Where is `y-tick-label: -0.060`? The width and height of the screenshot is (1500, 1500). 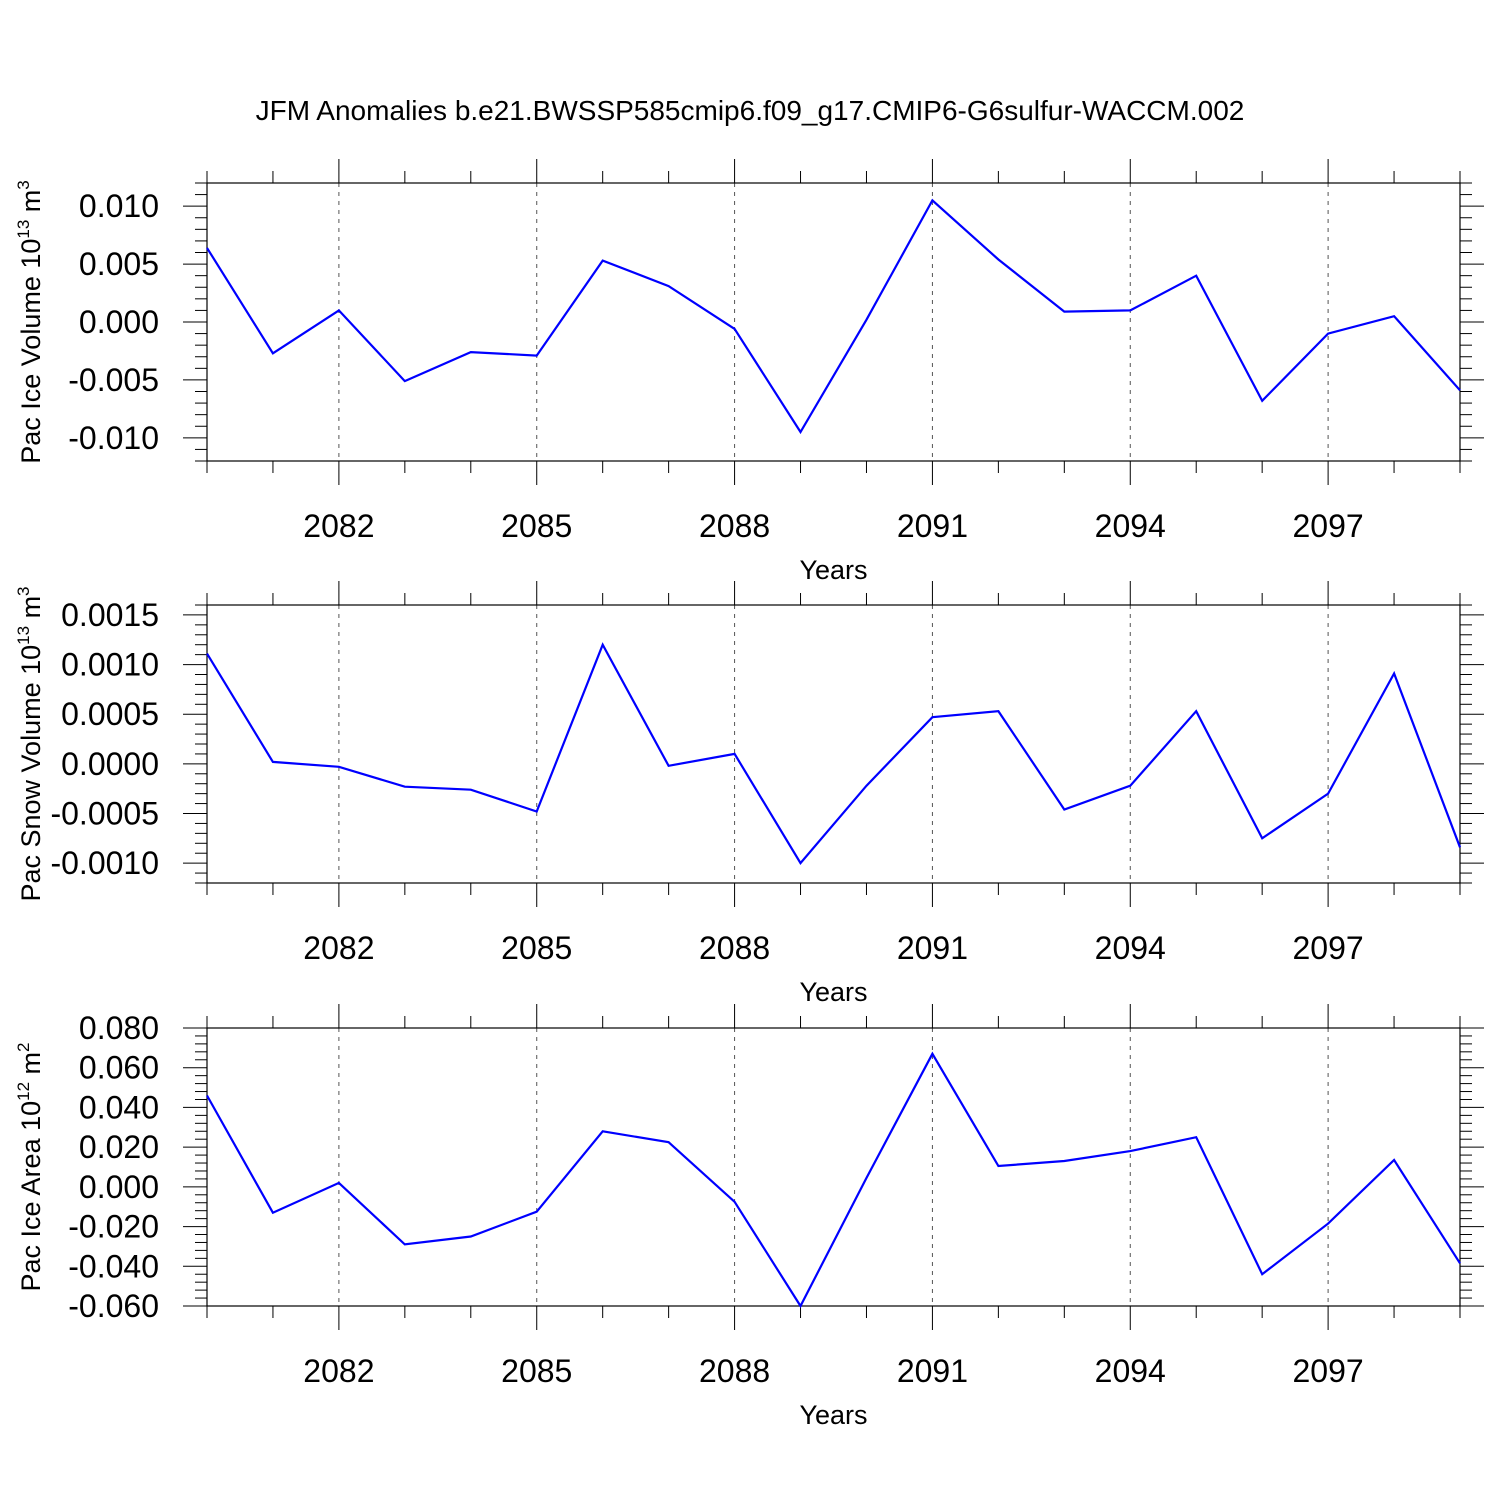
y-tick-label: -0.060 is located at coordinates (113, 1306).